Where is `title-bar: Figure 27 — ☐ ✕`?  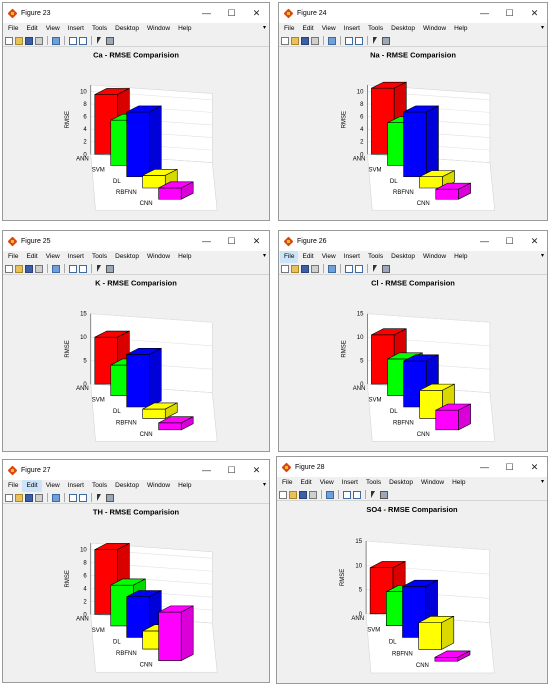
title-bar: Figure 27 — ☐ ✕ is located at coordinates (136, 470).